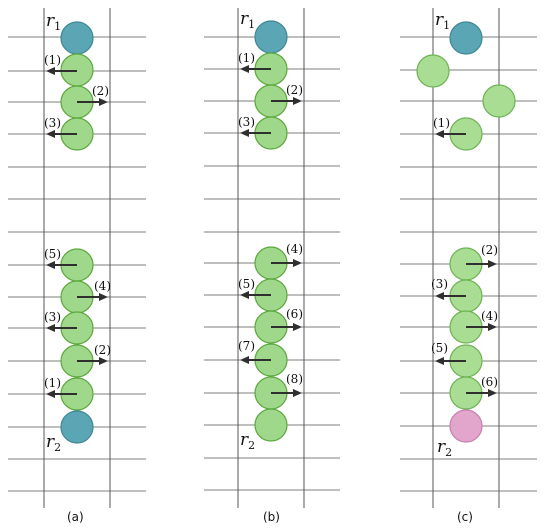  Describe the element at coordinates (294, 379) in the screenshot. I see `move-label: (8)` at that location.